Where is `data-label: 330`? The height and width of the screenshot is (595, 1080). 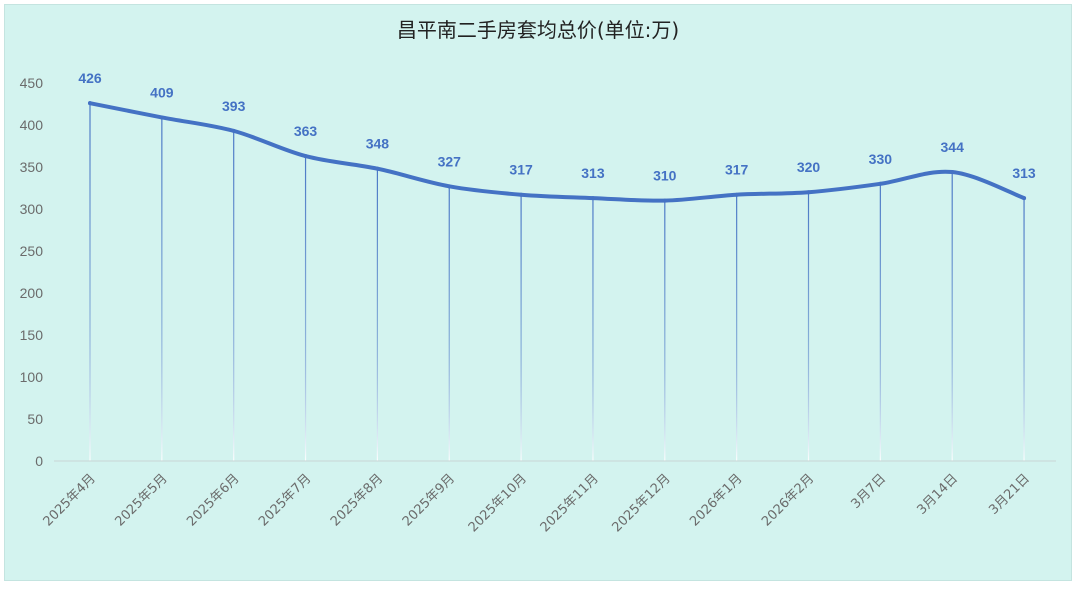 data-label: 330 is located at coordinates (881, 159).